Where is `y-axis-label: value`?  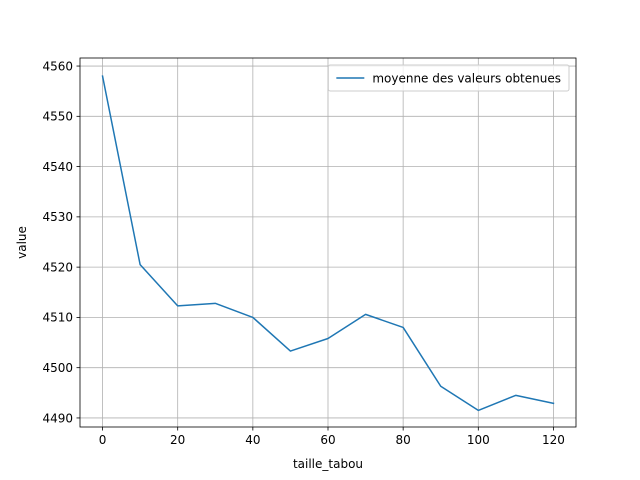 y-axis-label: value is located at coordinates (22, 242).